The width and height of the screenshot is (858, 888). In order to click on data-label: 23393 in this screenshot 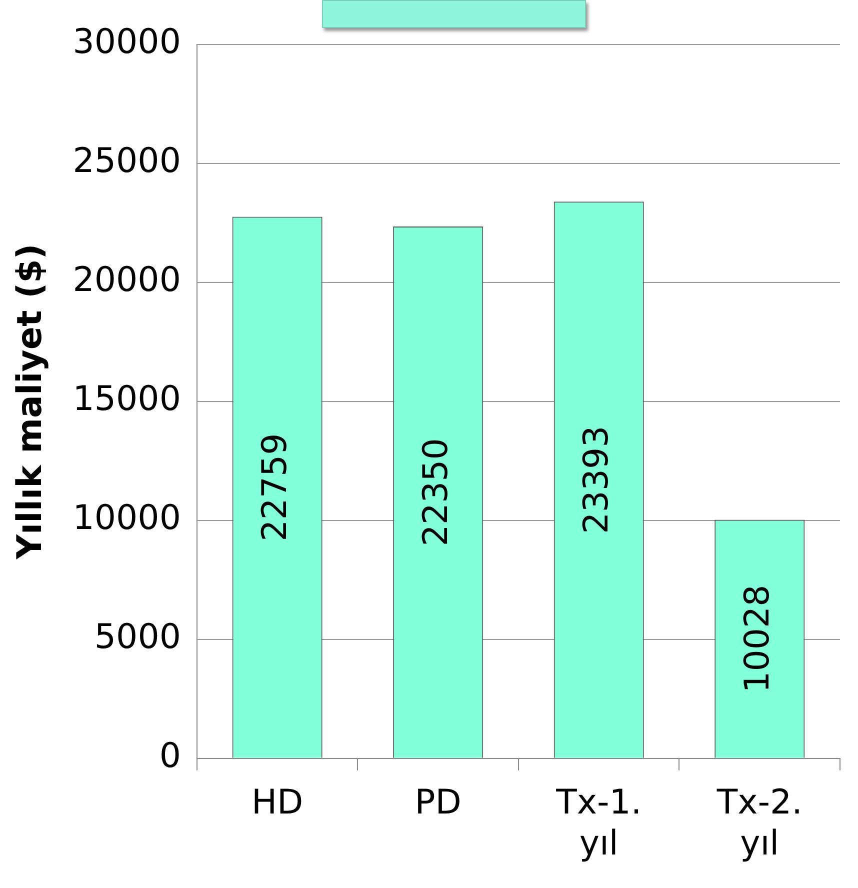, I will do `click(596, 480)`.